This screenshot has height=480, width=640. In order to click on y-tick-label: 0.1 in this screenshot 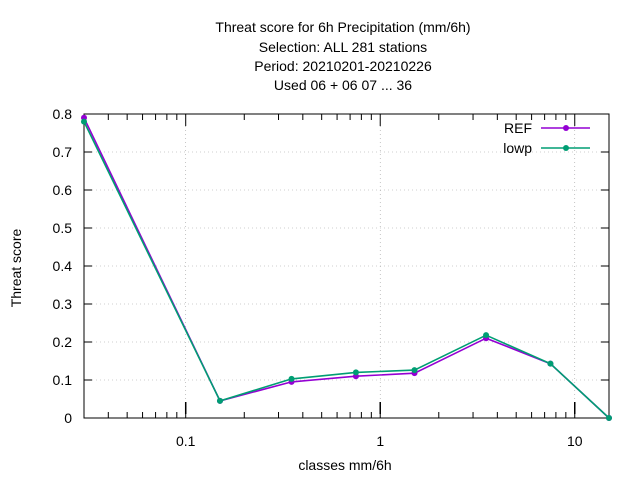, I will do `click(63, 380)`.